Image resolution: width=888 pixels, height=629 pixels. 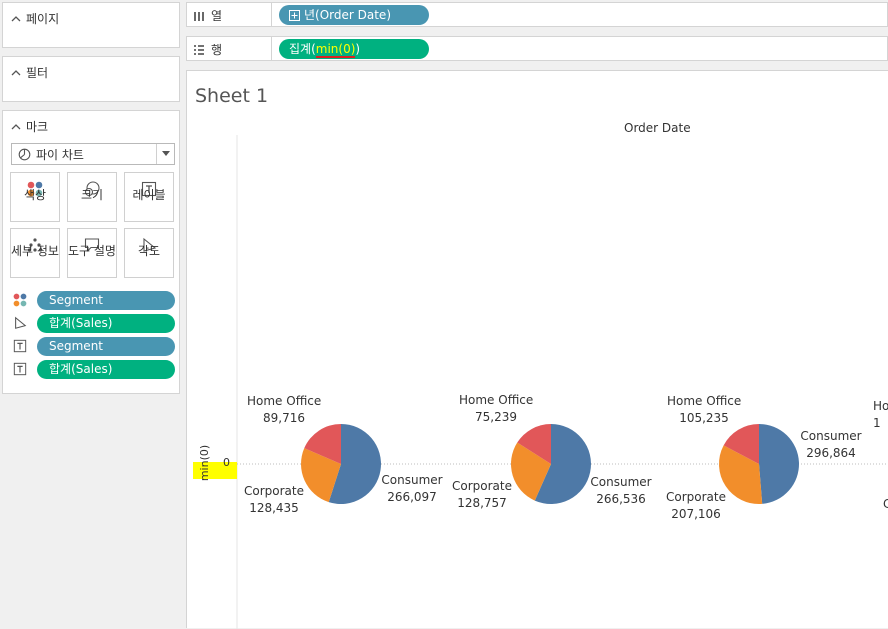 I want to click on size-button-label: 크기, so click(x=92, y=195).